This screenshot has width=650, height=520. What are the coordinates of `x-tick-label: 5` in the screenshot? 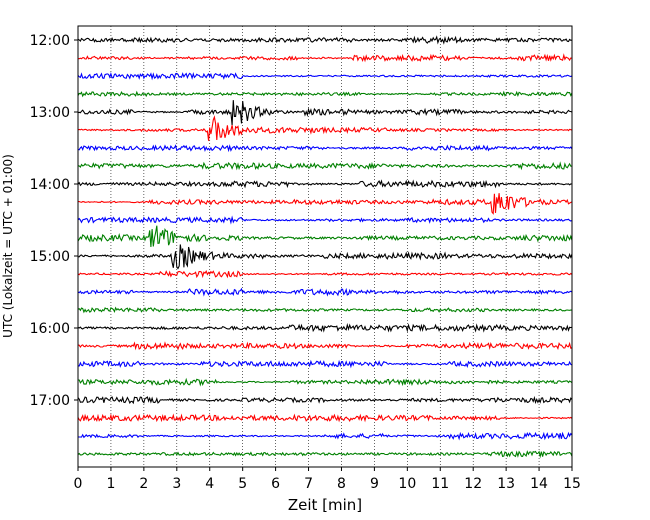 It's located at (242, 484).